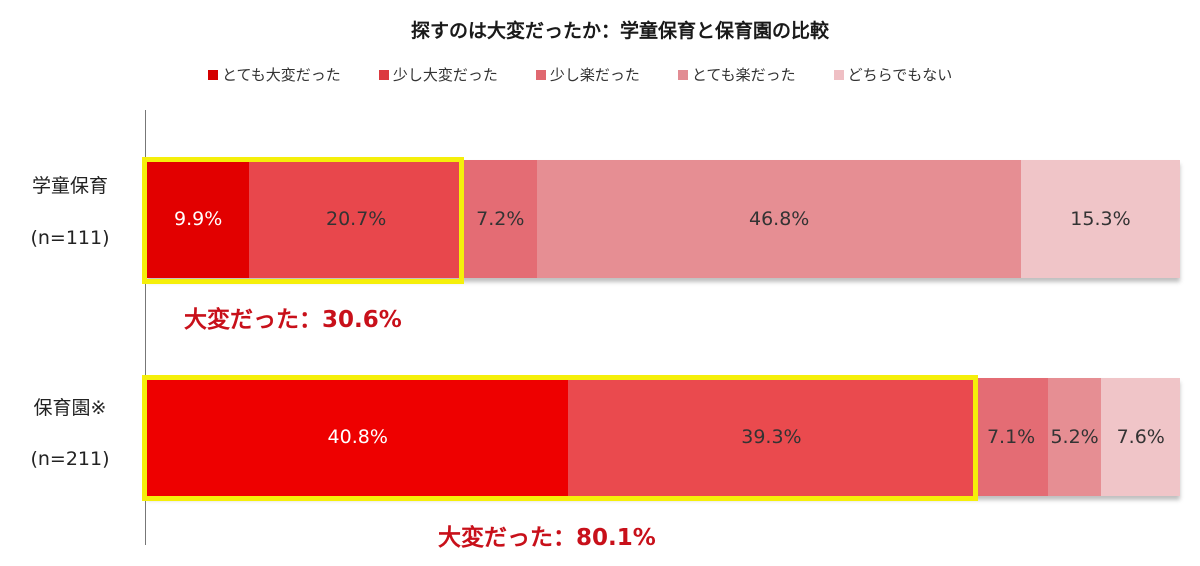  Describe the element at coordinates (1011, 437) in the screenshot. I see `bar-segment: 7.1%` at that location.